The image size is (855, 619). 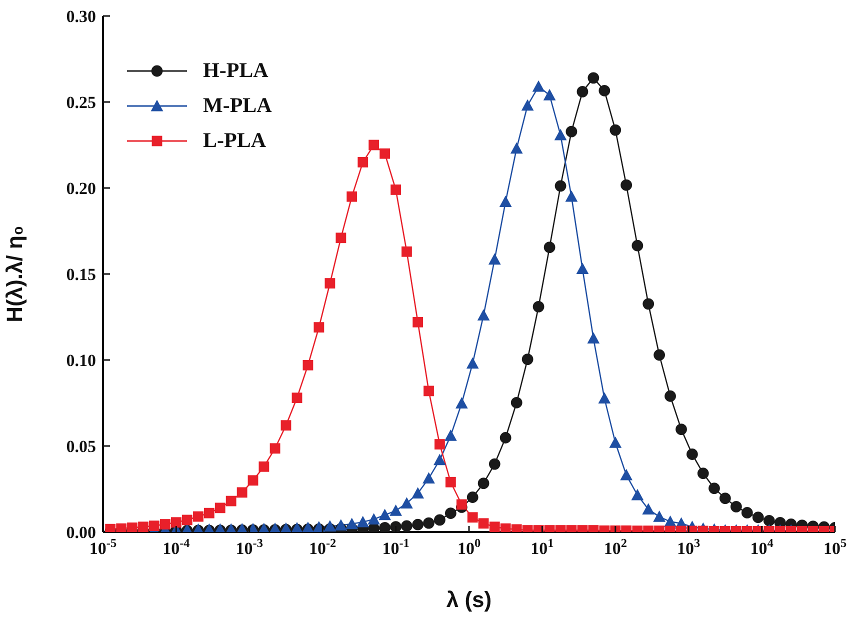 I want to click on x-tick-label: 10$^{-3}$, so click(x=249, y=547).